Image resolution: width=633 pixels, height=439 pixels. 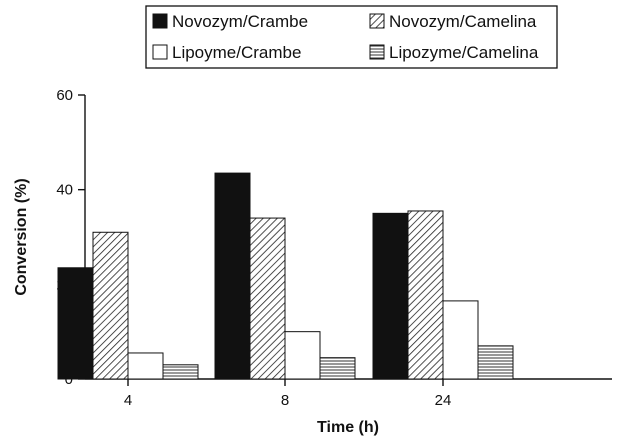 What do you see at coordinates (64, 190) in the screenshot?
I see `y-tick-label: 40` at bounding box center [64, 190].